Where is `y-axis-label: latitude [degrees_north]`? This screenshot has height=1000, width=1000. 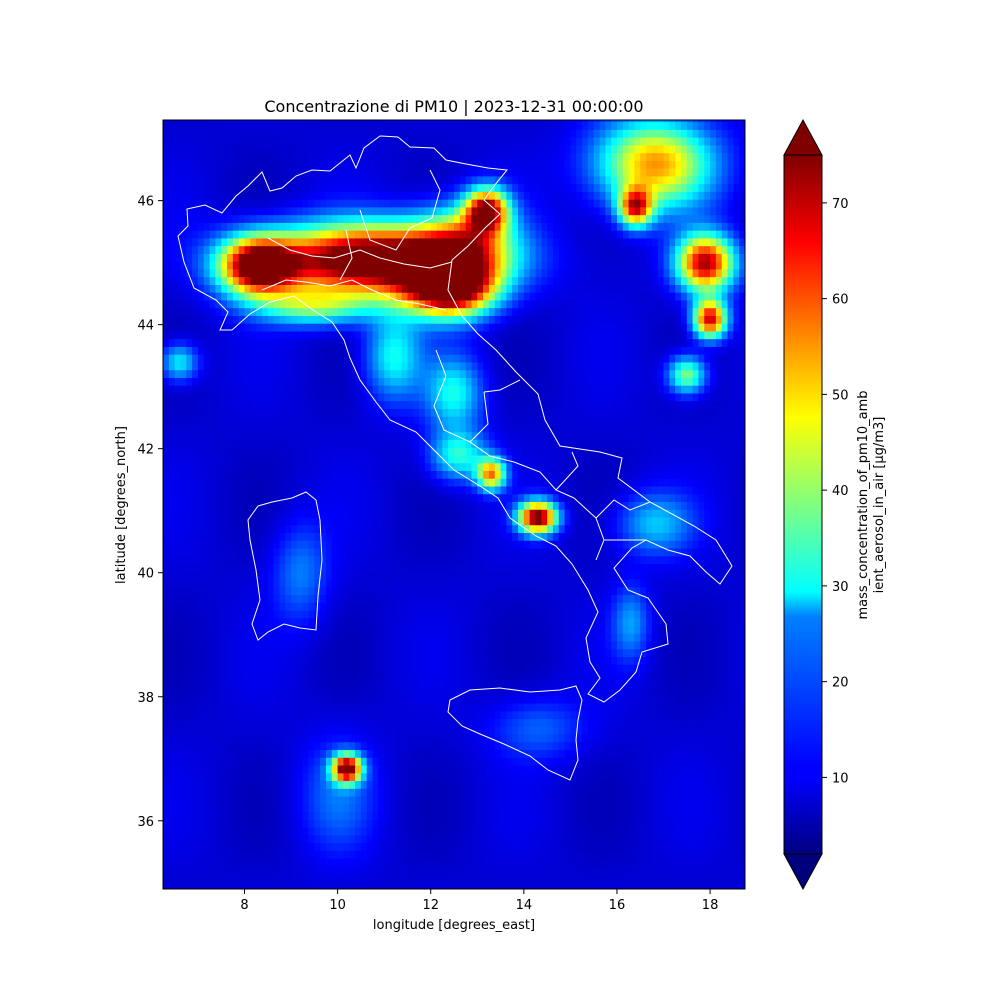
y-axis-label: latitude [degrees_north] is located at coordinates (121, 505).